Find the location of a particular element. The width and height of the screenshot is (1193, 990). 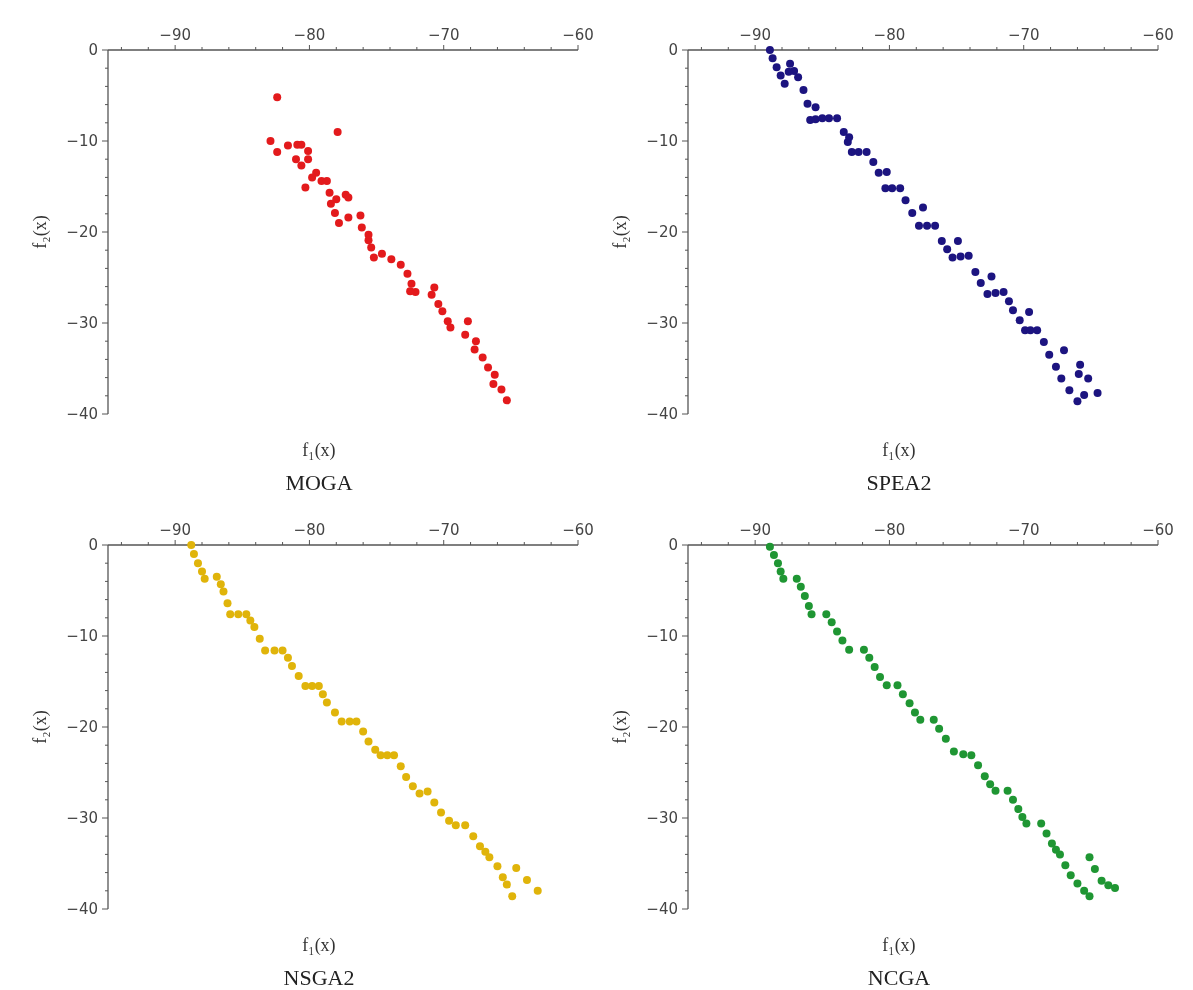

x-tick-label: −70 is located at coordinates (443, 35).